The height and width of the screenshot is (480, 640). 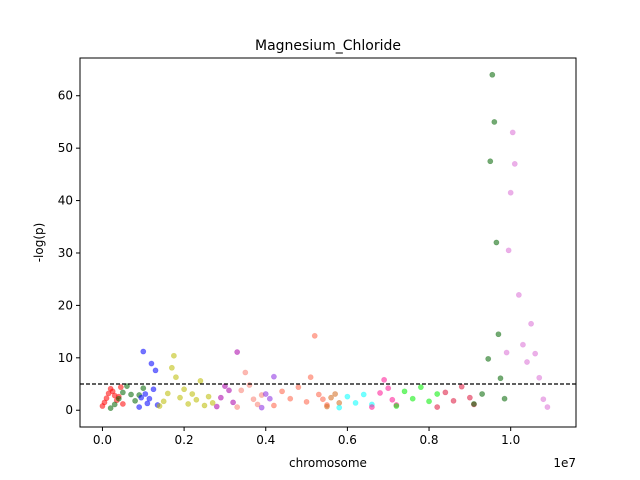 I want to click on chart-title: Magnesium_Chloride, so click(x=328, y=46).